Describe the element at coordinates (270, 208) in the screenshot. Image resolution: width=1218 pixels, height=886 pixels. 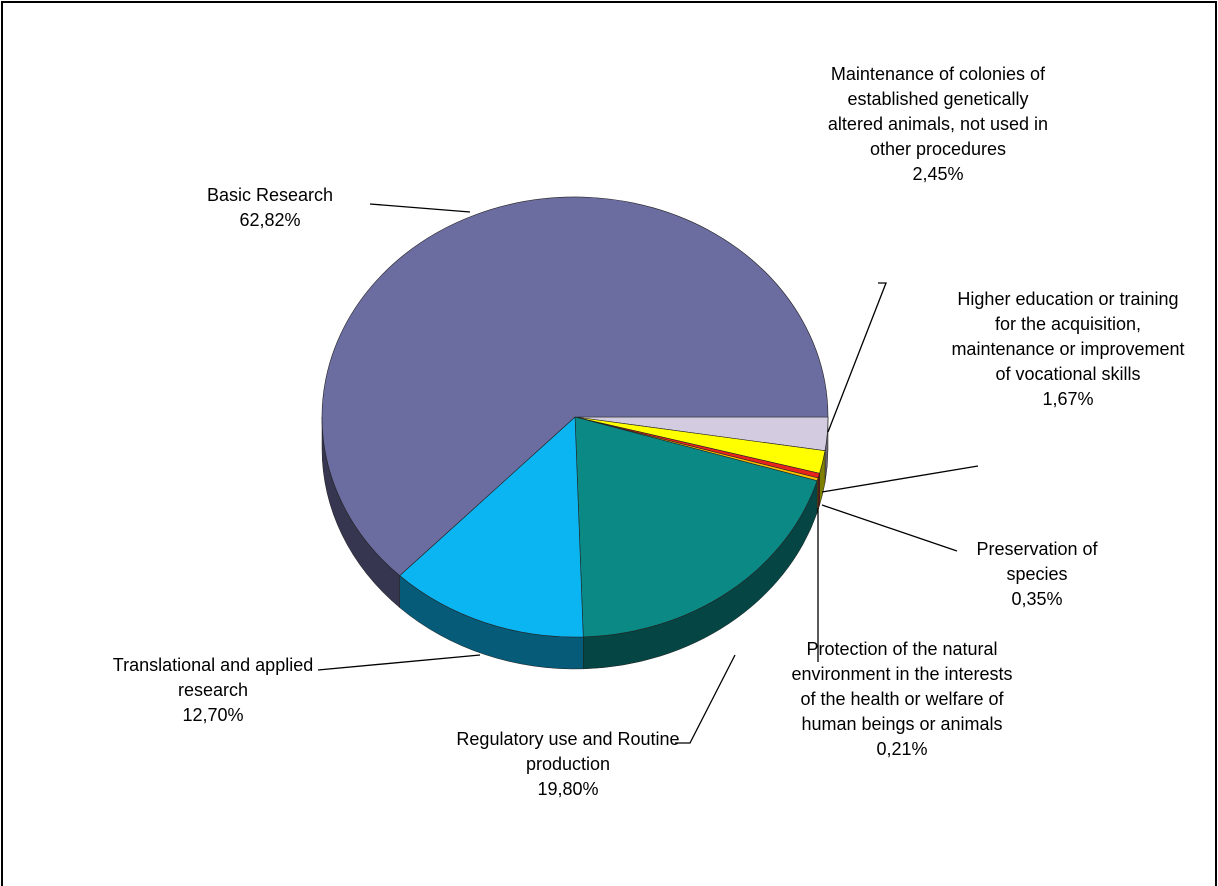
I see `data-label: Basic Research 62,82%` at that location.